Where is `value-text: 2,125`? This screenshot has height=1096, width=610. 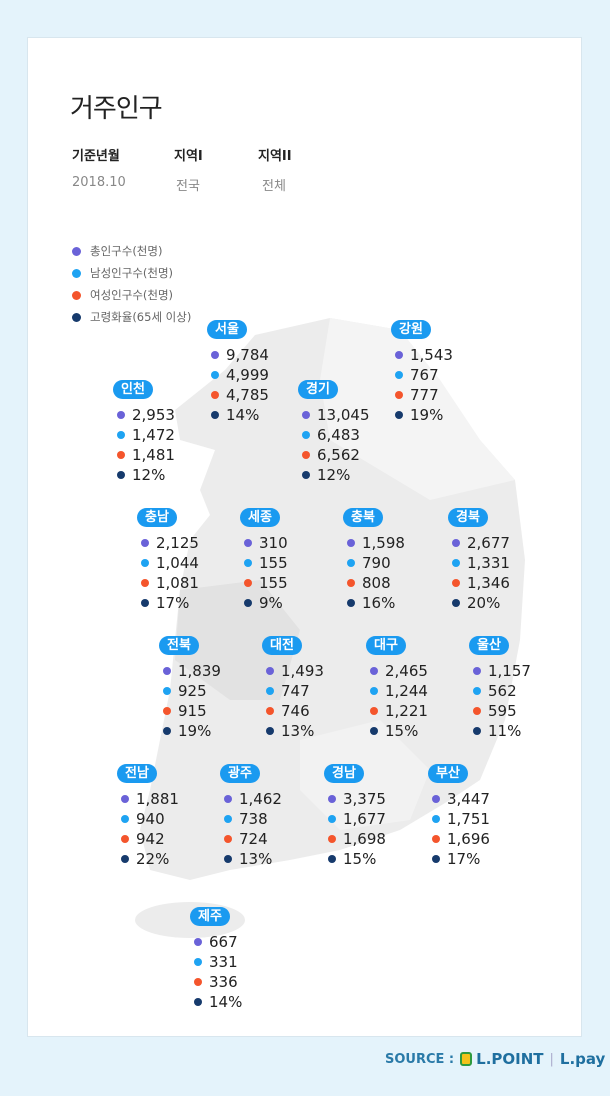
value-text: 2,125 is located at coordinates (177, 543).